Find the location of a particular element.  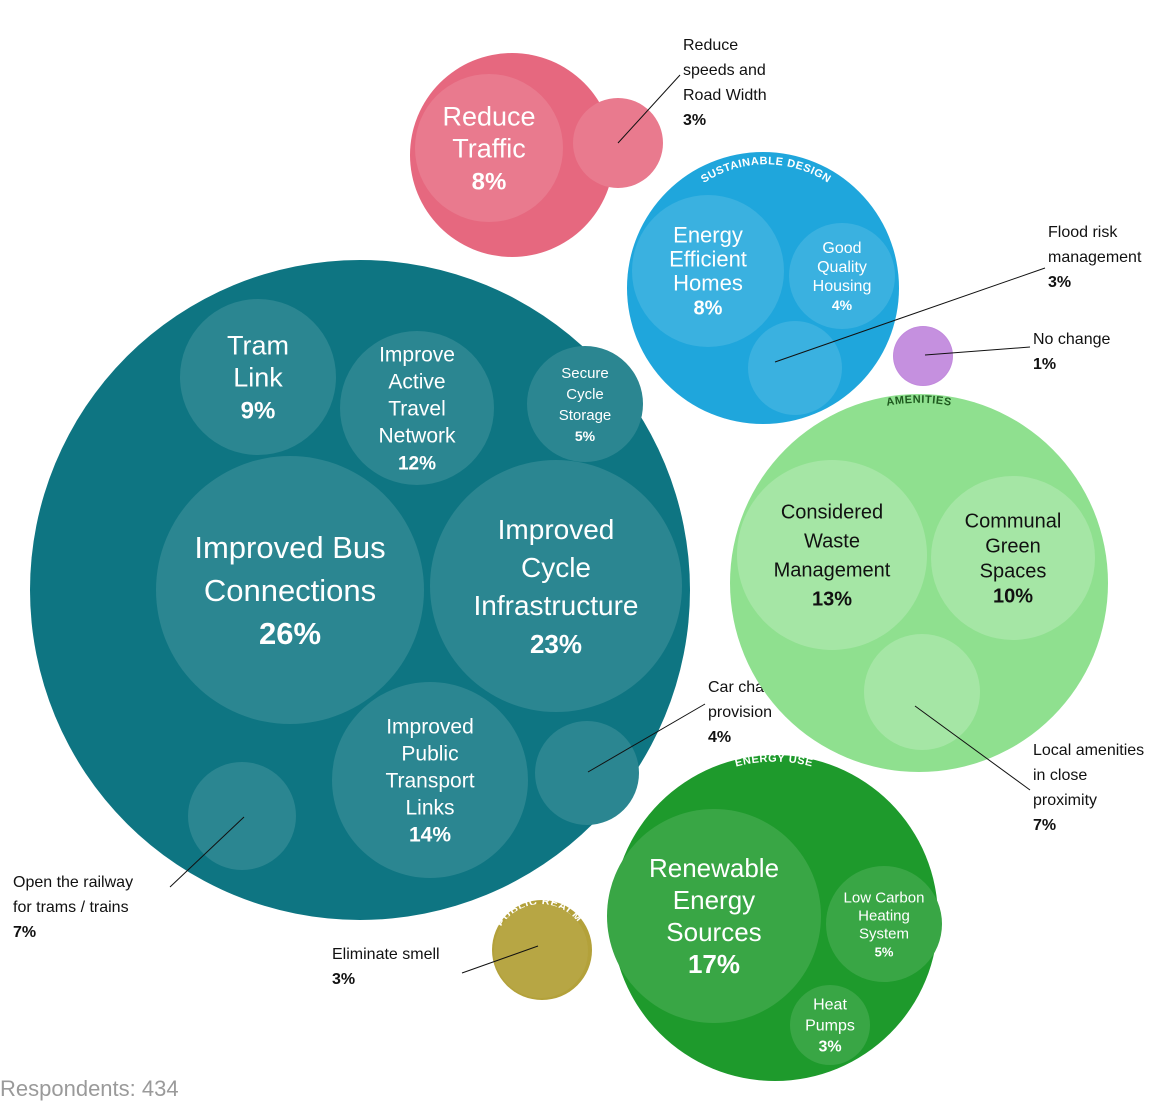

label-low-carbon-heating-system: Low Carbon Heating System is located at coordinates (884, 915).